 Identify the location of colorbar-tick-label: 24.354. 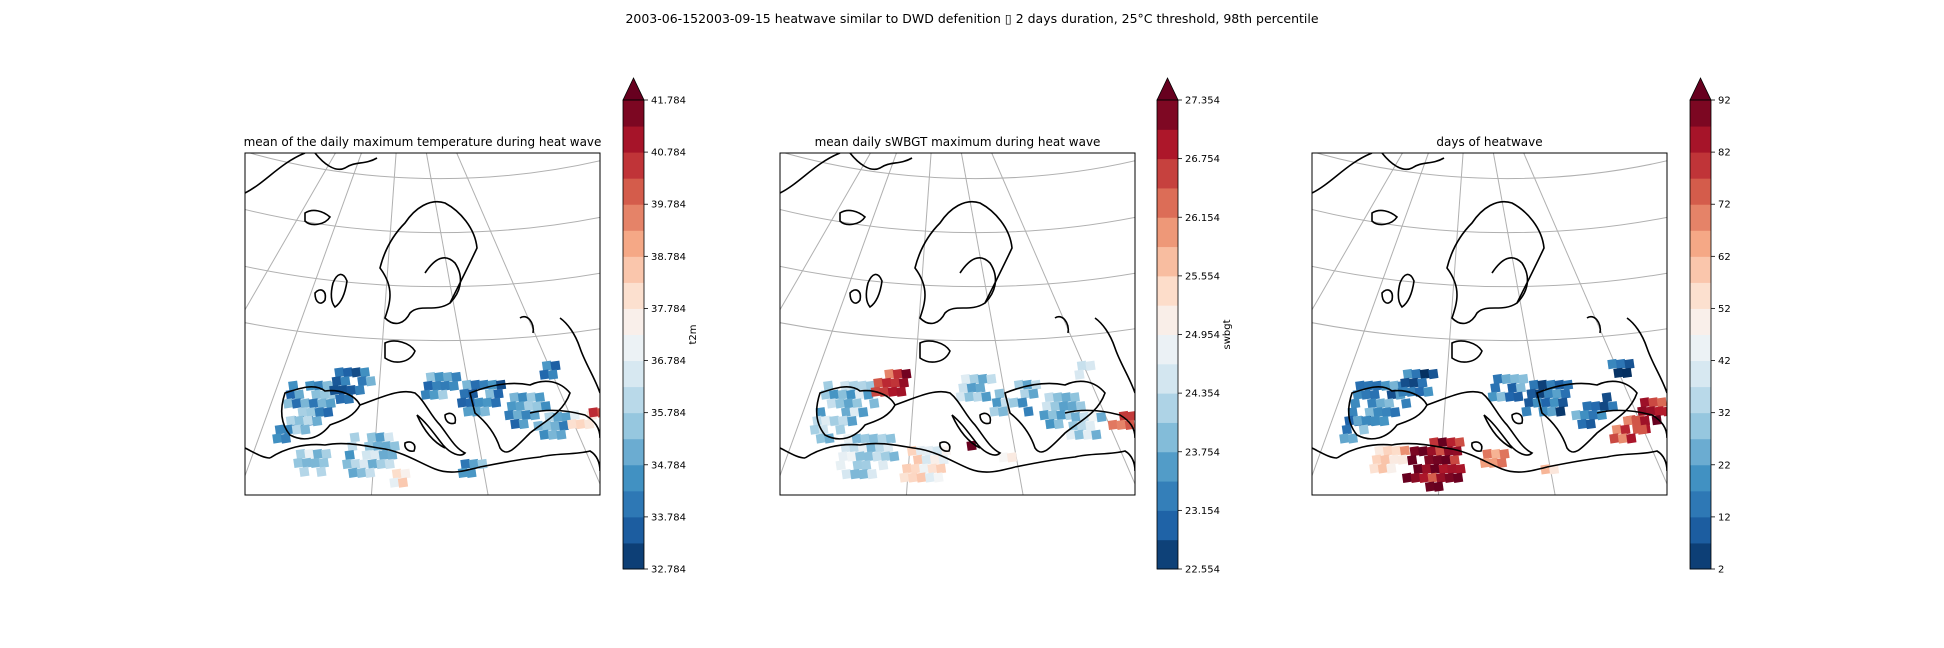
(1202, 394).